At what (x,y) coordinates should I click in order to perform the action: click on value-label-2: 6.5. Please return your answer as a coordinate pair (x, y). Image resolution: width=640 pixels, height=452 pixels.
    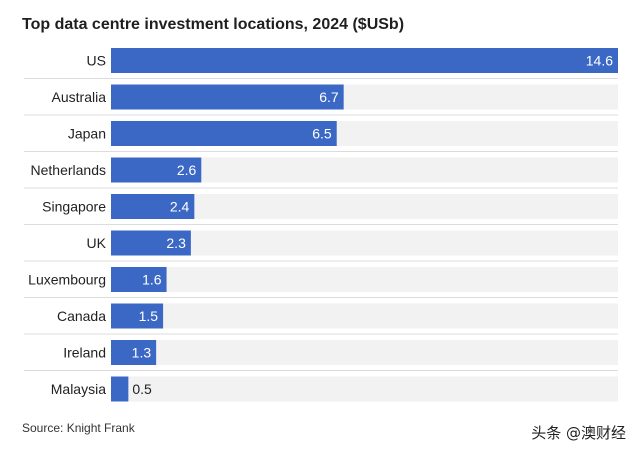
    Looking at the image, I should click on (322, 134).